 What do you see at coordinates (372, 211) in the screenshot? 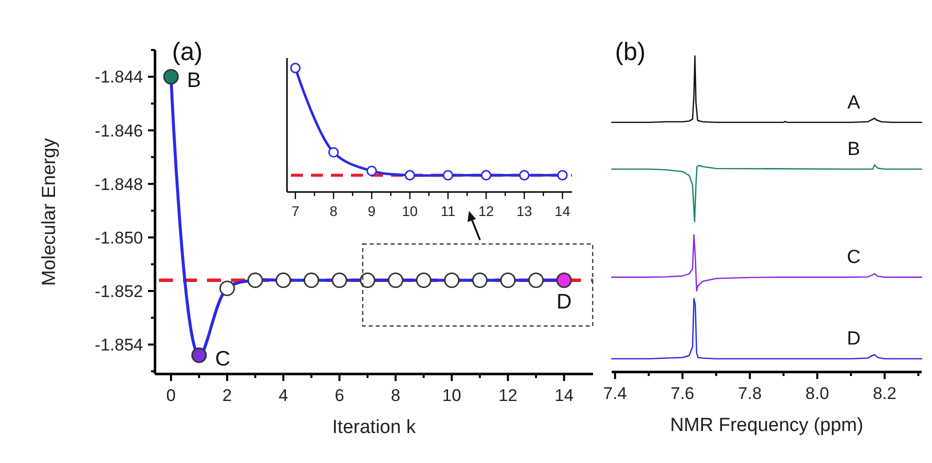
I see `x-tick-label: 9` at bounding box center [372, 211].